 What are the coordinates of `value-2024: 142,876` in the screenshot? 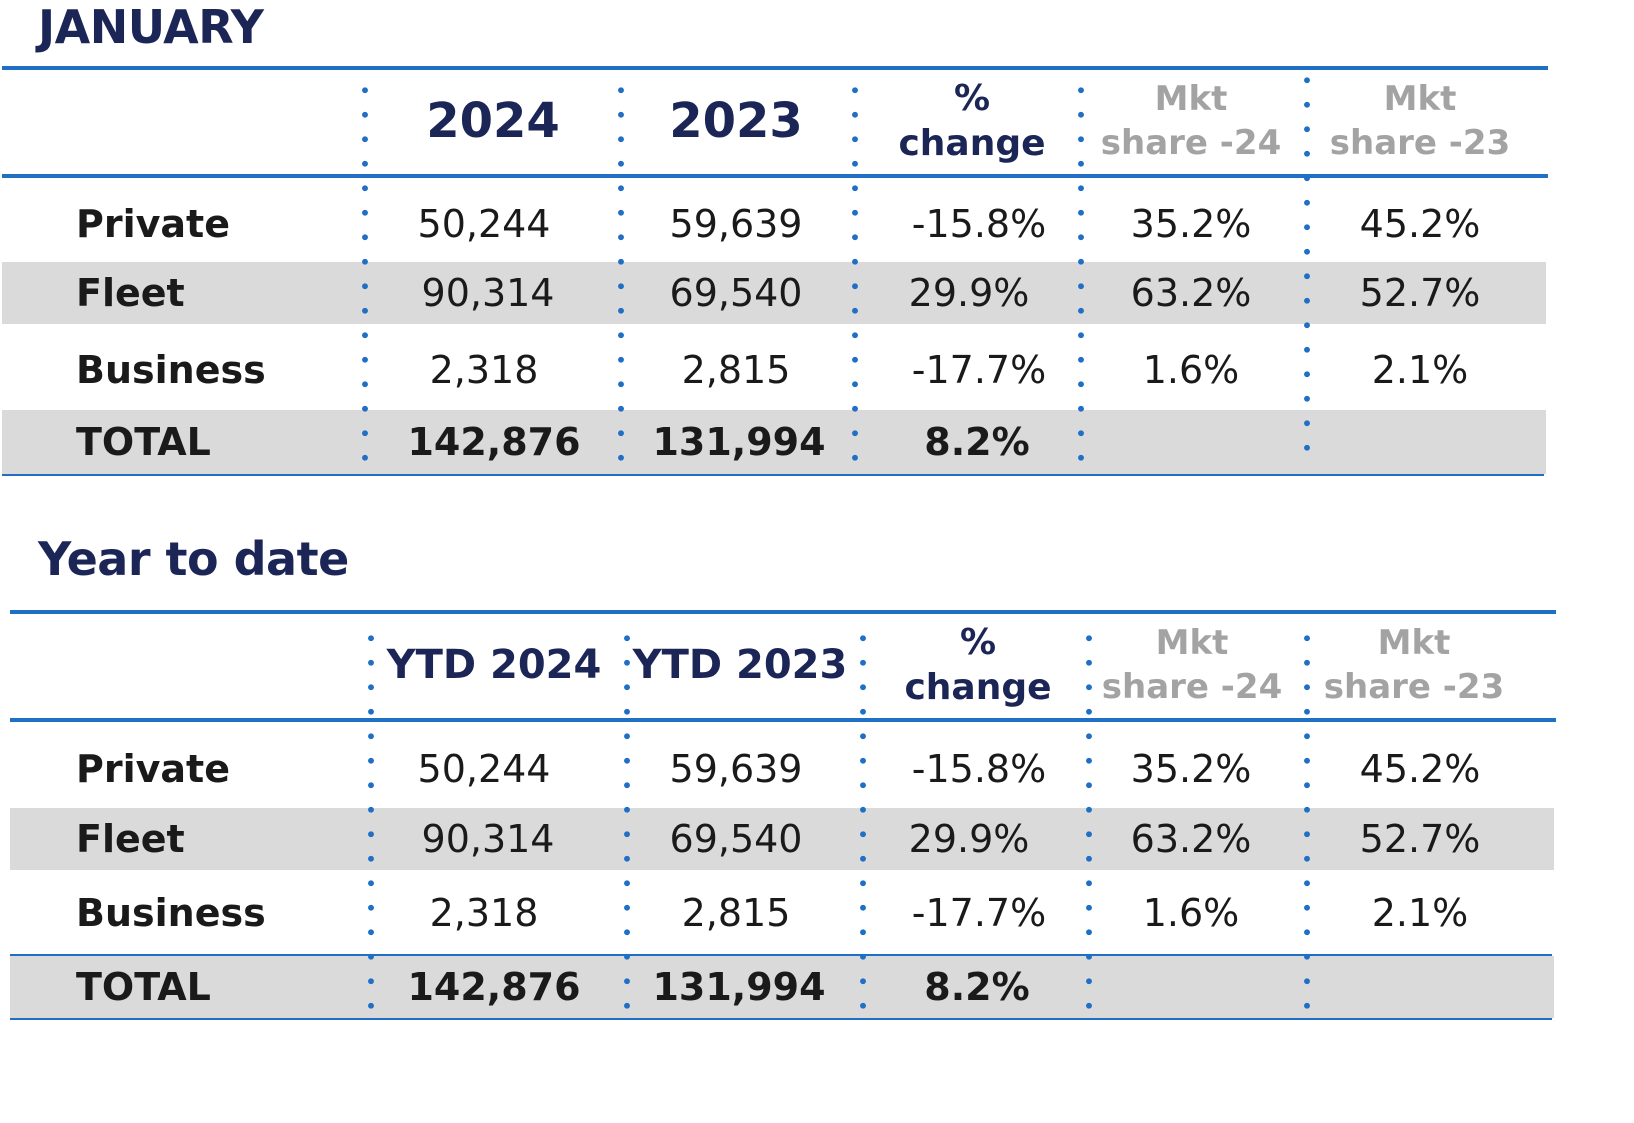 It's located at (494, 442).